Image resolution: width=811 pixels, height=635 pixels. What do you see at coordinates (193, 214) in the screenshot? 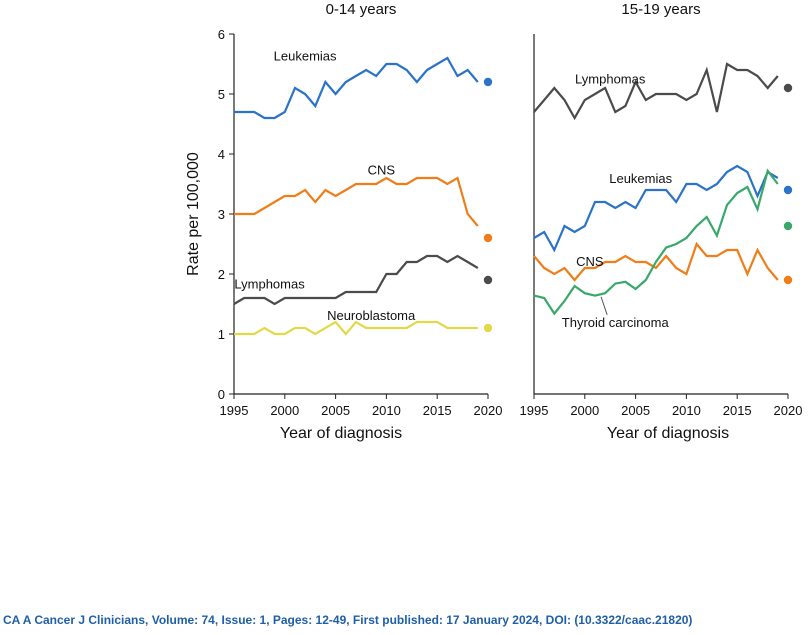
I see `panel-1-y-axis-label: Rate per 100,000` at bounding box center [193, 214].